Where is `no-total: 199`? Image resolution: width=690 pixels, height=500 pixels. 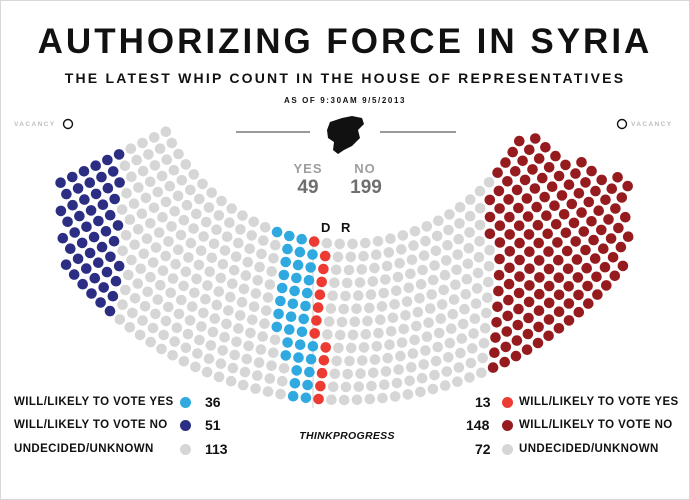 no-total: 199 is located at coordinates (366, 187).